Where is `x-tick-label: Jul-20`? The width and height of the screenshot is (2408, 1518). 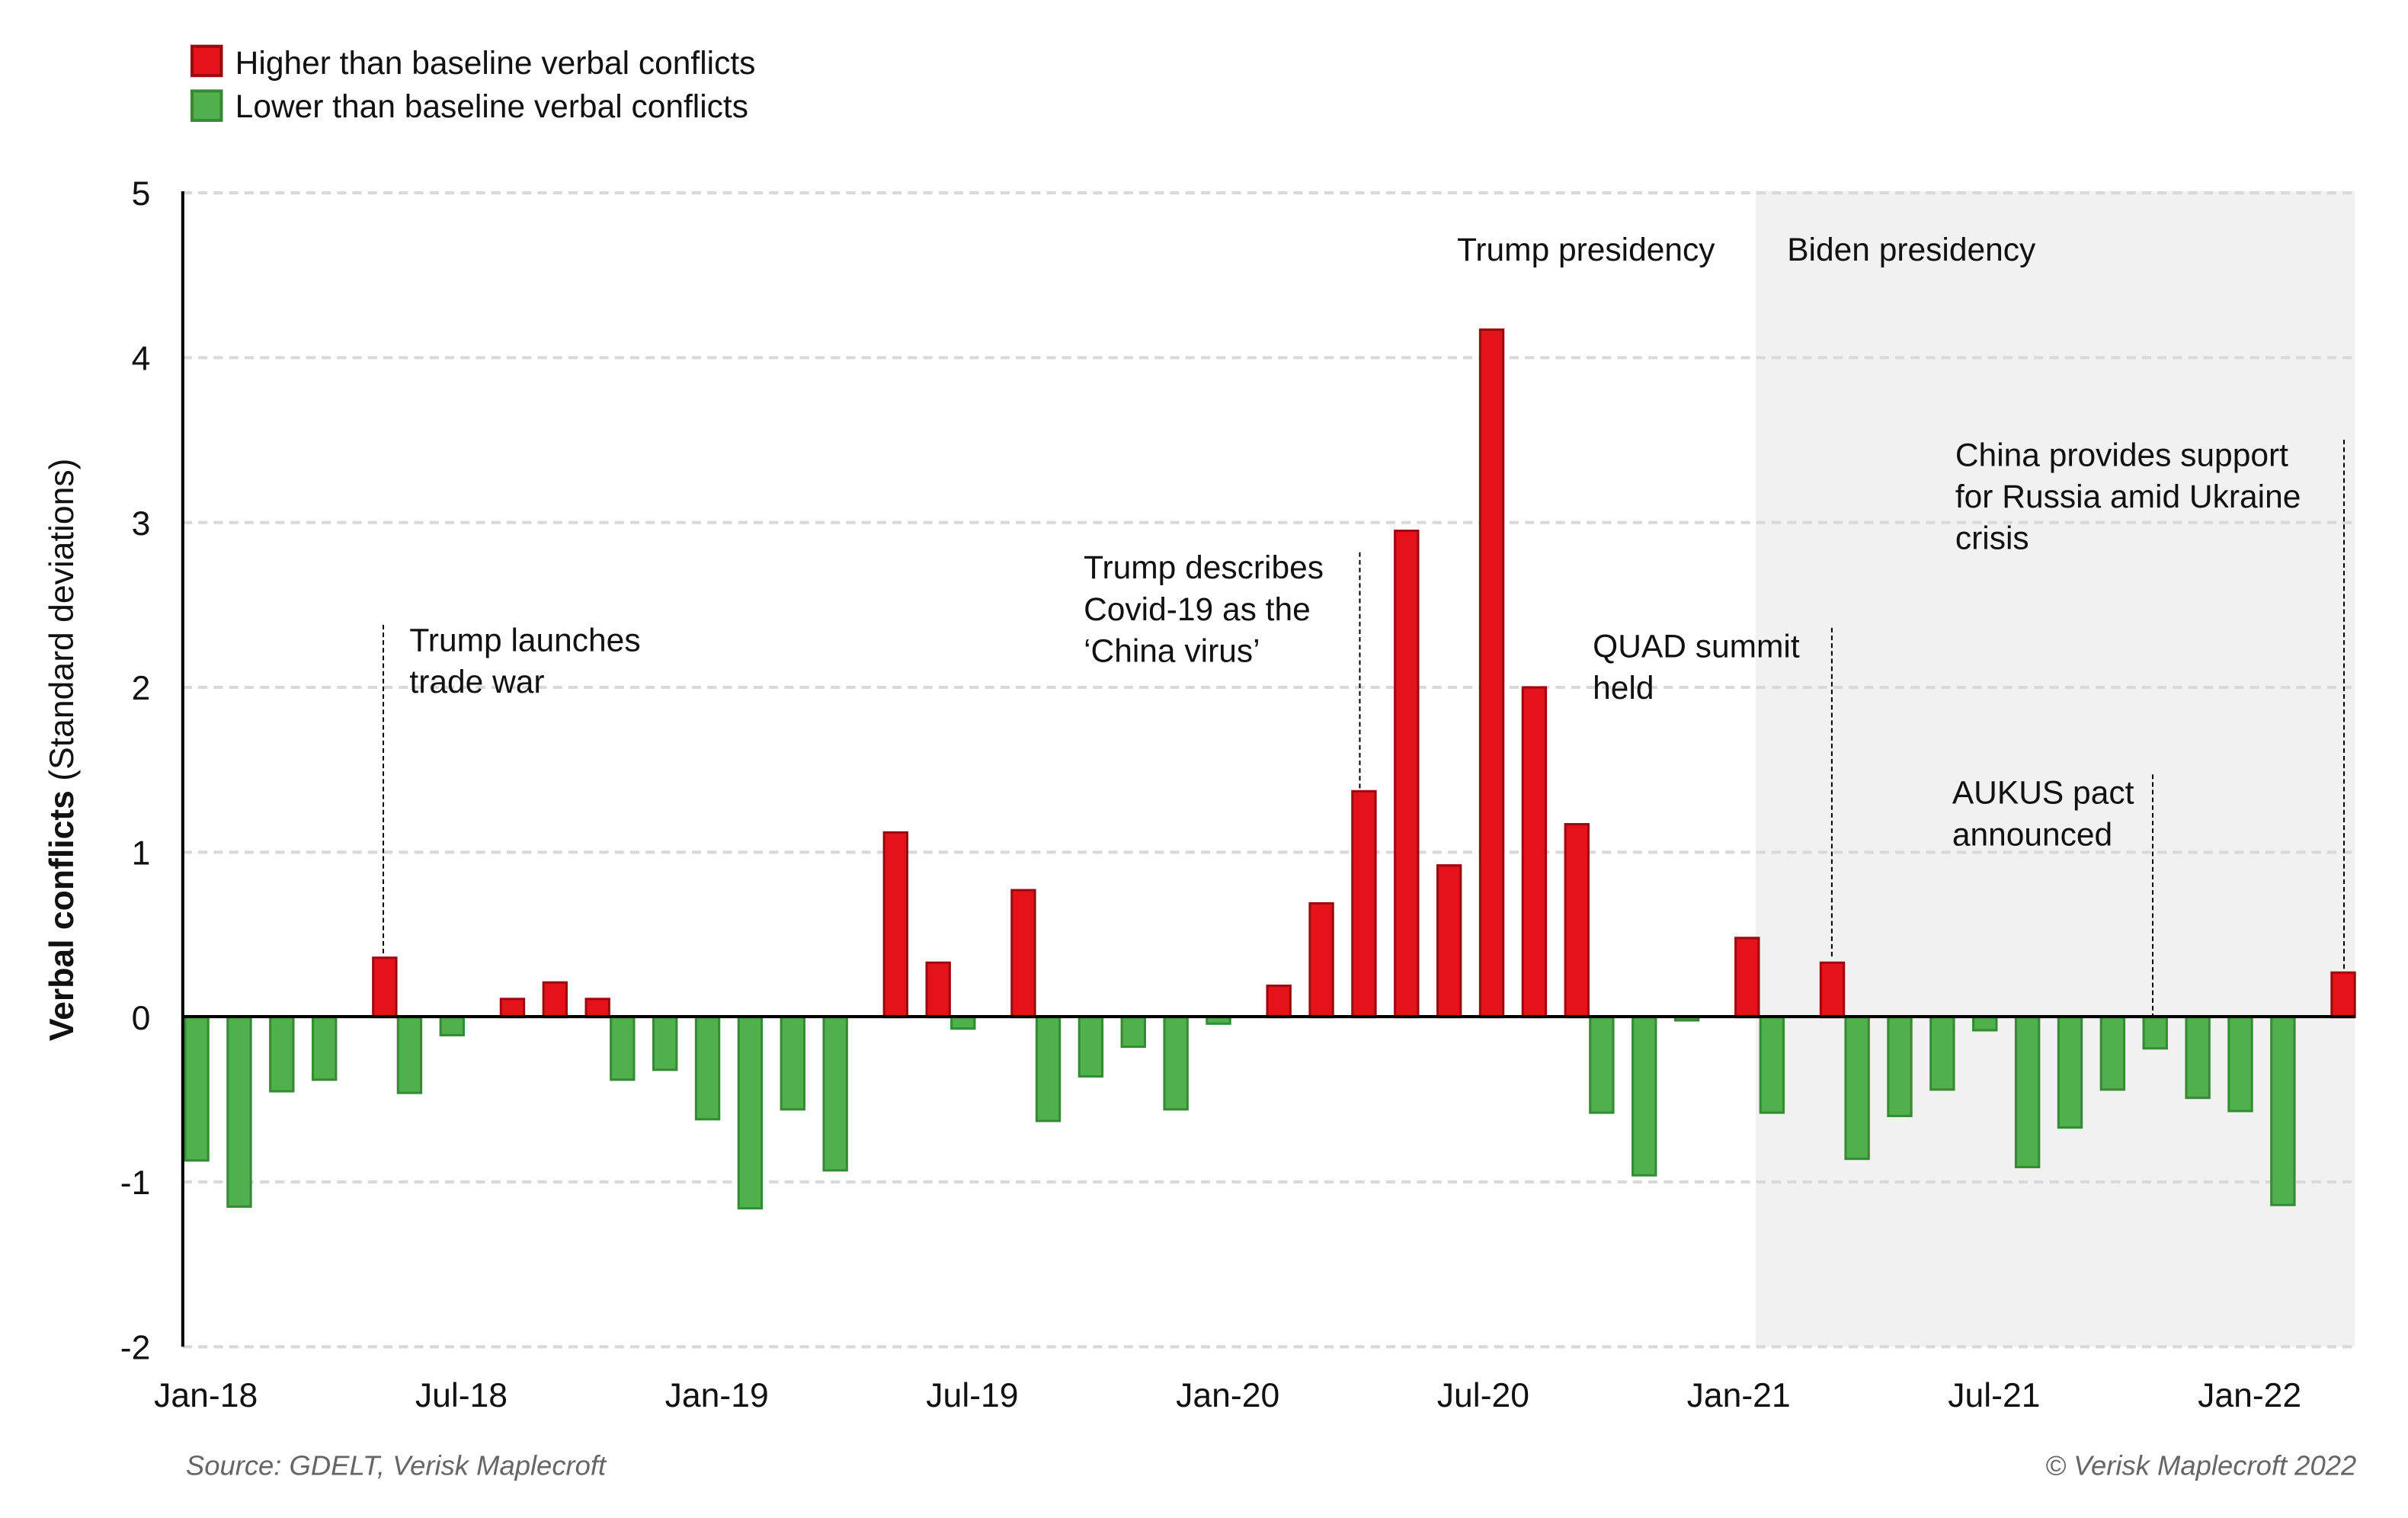
x-tick-label: Jul-20 is located at coordinates (1483, 1395).